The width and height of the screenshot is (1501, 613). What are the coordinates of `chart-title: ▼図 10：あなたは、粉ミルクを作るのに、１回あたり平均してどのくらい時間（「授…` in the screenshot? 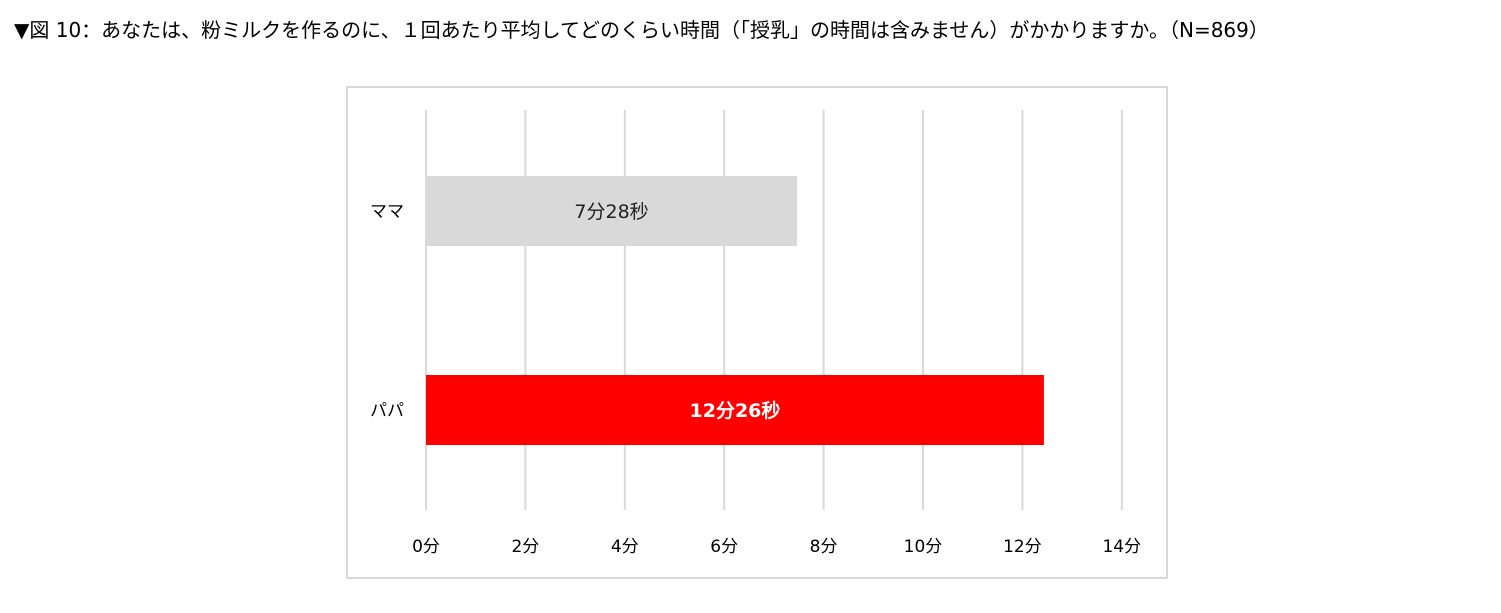 It's located at (641, 30).